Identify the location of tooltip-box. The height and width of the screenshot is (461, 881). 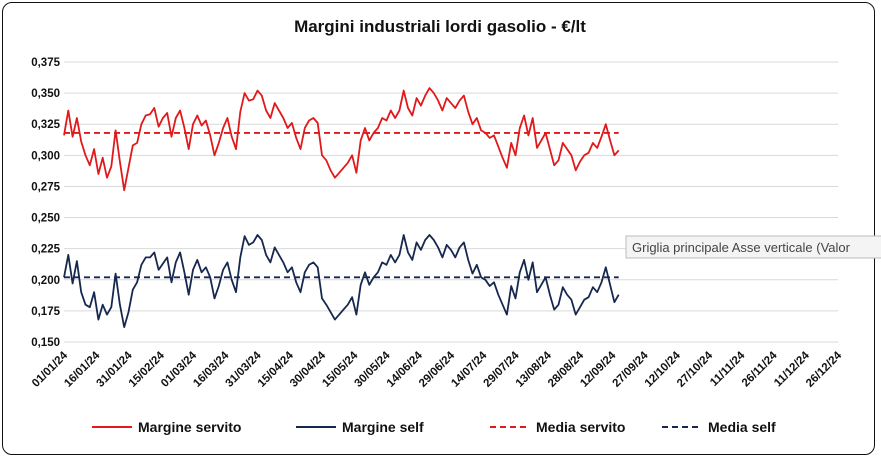
(753, 247).